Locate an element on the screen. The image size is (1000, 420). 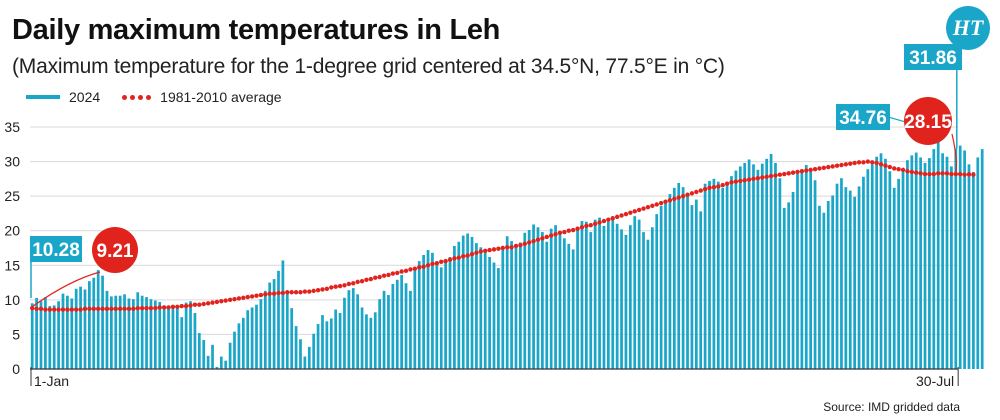
annotation-peak-box is located at coordinates (863, 117).